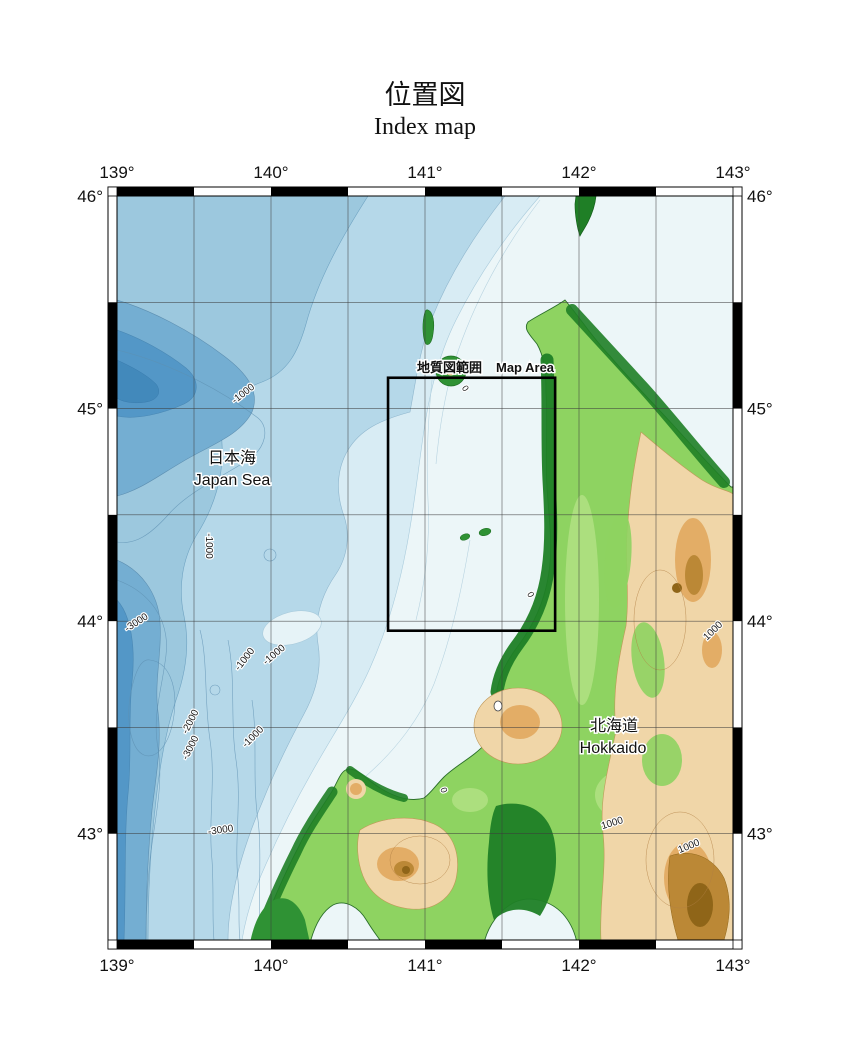 Image resolution: width=846 pixels, height=1051 pixels. I want to click on highland-brown, so click(694, 575).